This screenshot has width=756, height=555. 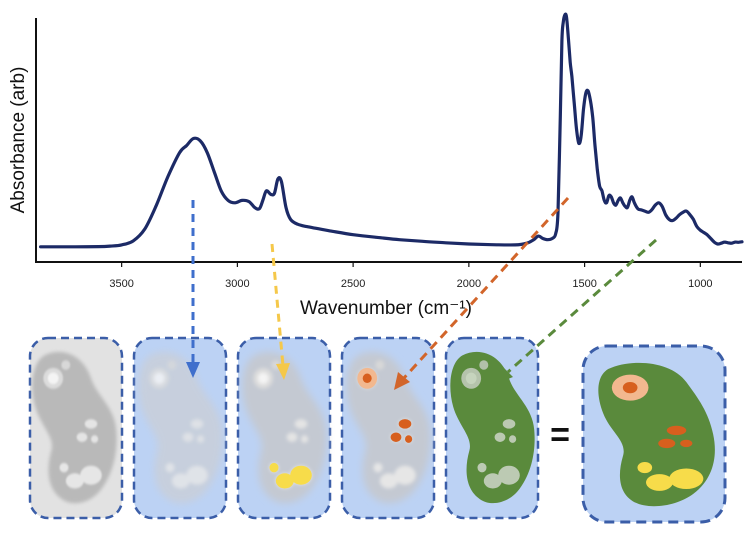 I want to click on x-tick-label-3500: 3500, so click(x=121, y=284).